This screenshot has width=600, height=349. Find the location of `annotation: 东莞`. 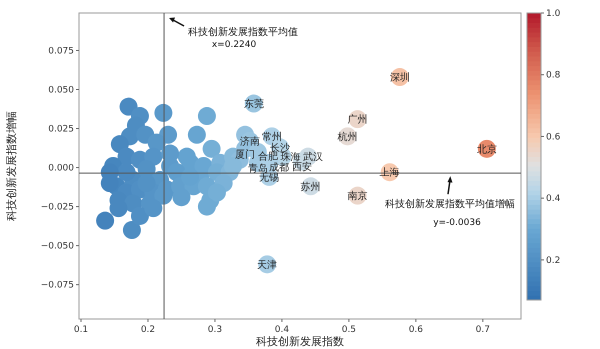

annotation: 东莞 is located at coordinates (254, 104).